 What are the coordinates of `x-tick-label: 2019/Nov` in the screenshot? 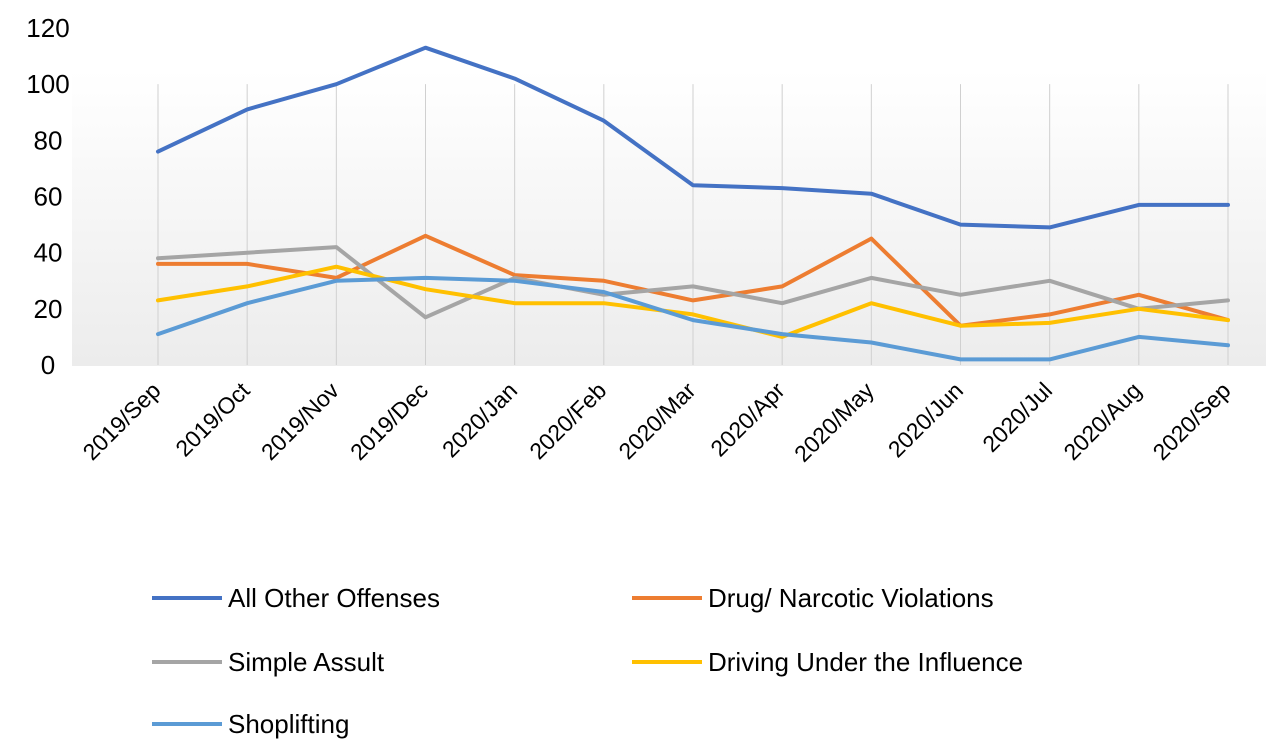 It's located at (300, 421).